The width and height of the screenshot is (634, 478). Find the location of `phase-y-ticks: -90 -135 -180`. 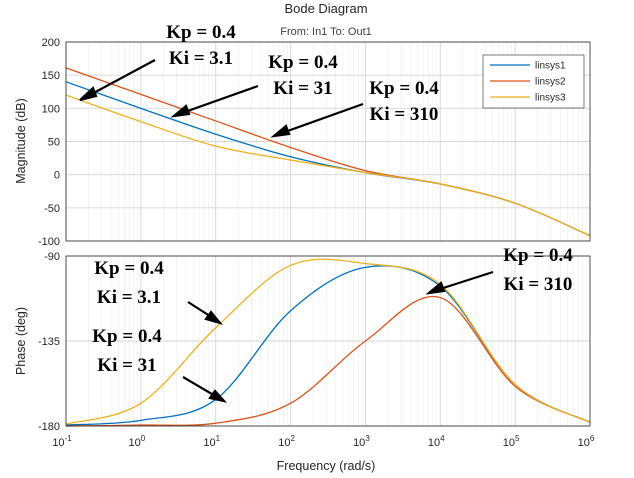

phase-y-ticks: -90 -135 -180 is located at coordinates (49, 342).